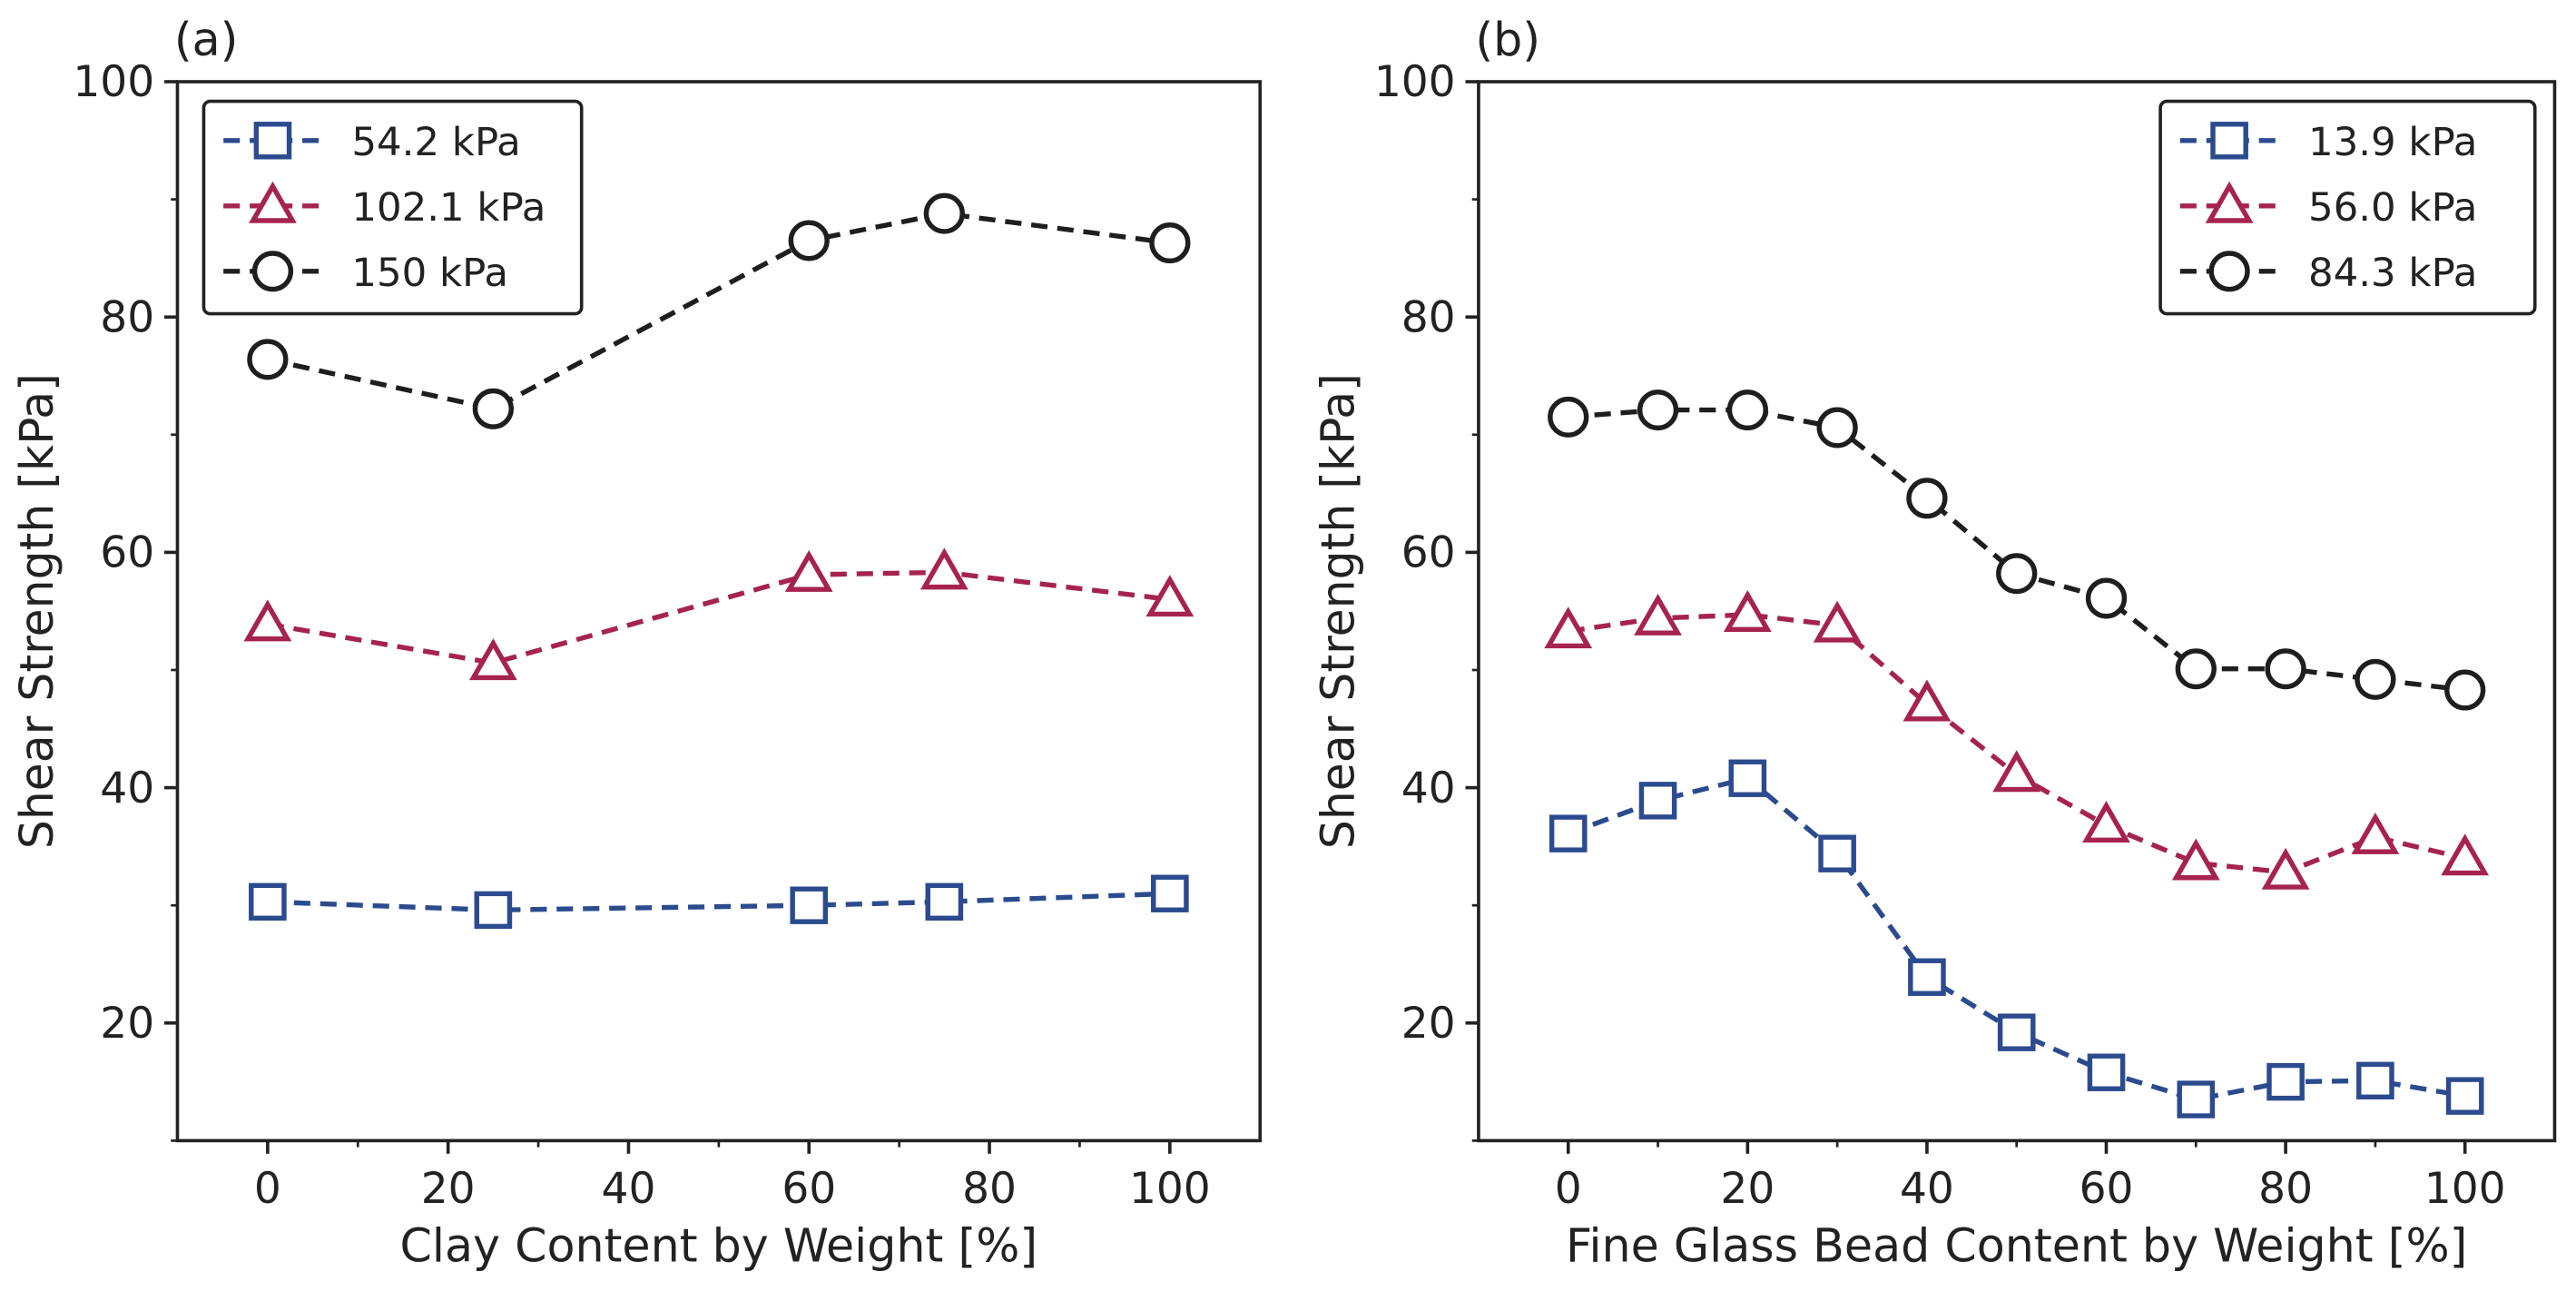  Describe the element at coordinates (448, 208) in the screenshot. I see `legend-label: 102.1 kPa` at that location.